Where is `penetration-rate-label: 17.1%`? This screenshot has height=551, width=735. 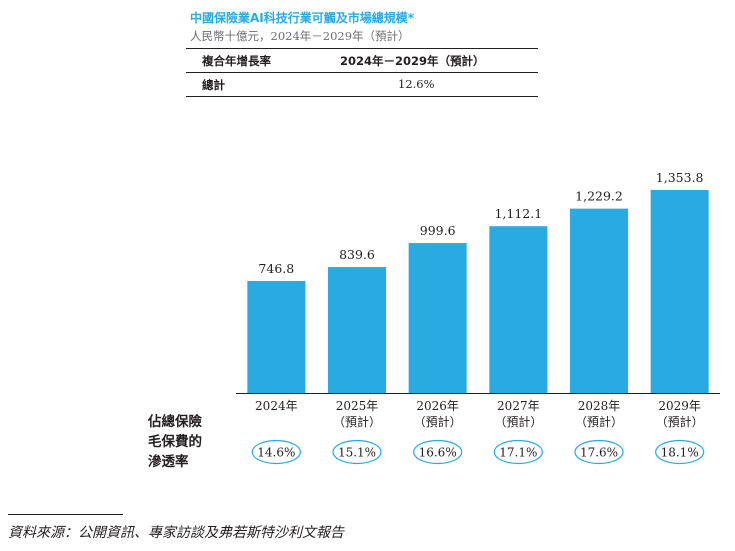 penetration-rate-label: 17.1% is located at coordinates (518, 453).